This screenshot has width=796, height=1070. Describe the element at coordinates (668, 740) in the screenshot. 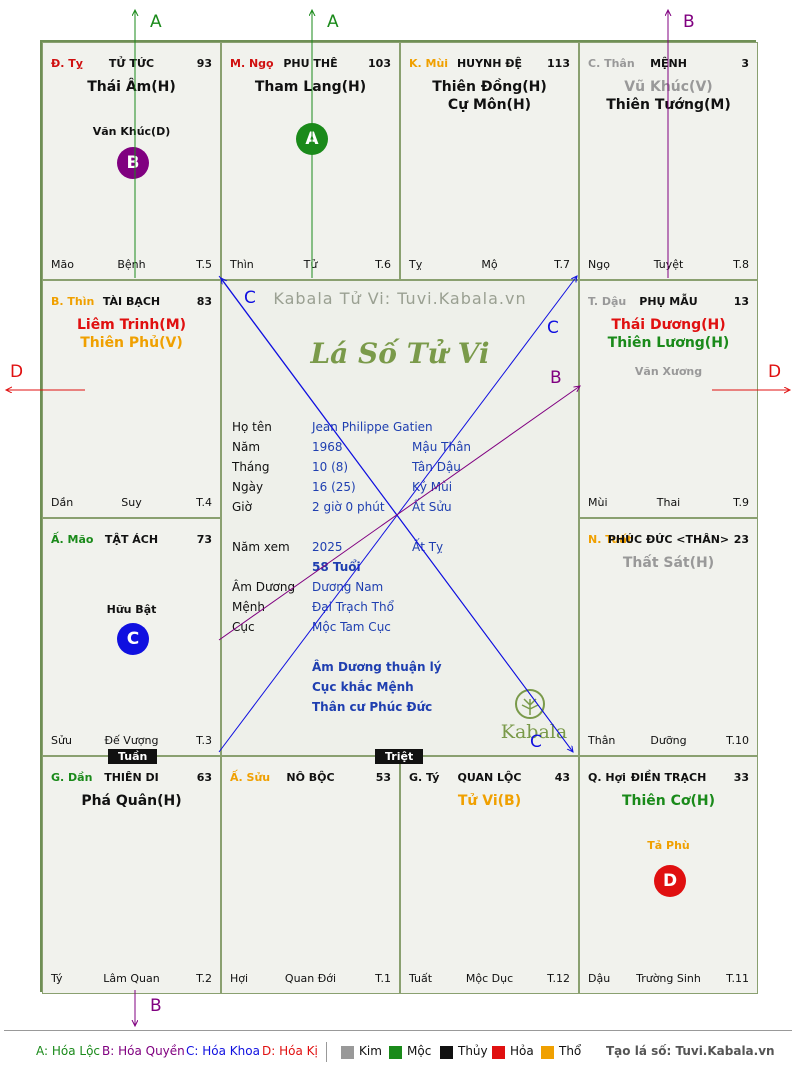

I see `palace-footer: Thân Dưỡng T.10` at that location.